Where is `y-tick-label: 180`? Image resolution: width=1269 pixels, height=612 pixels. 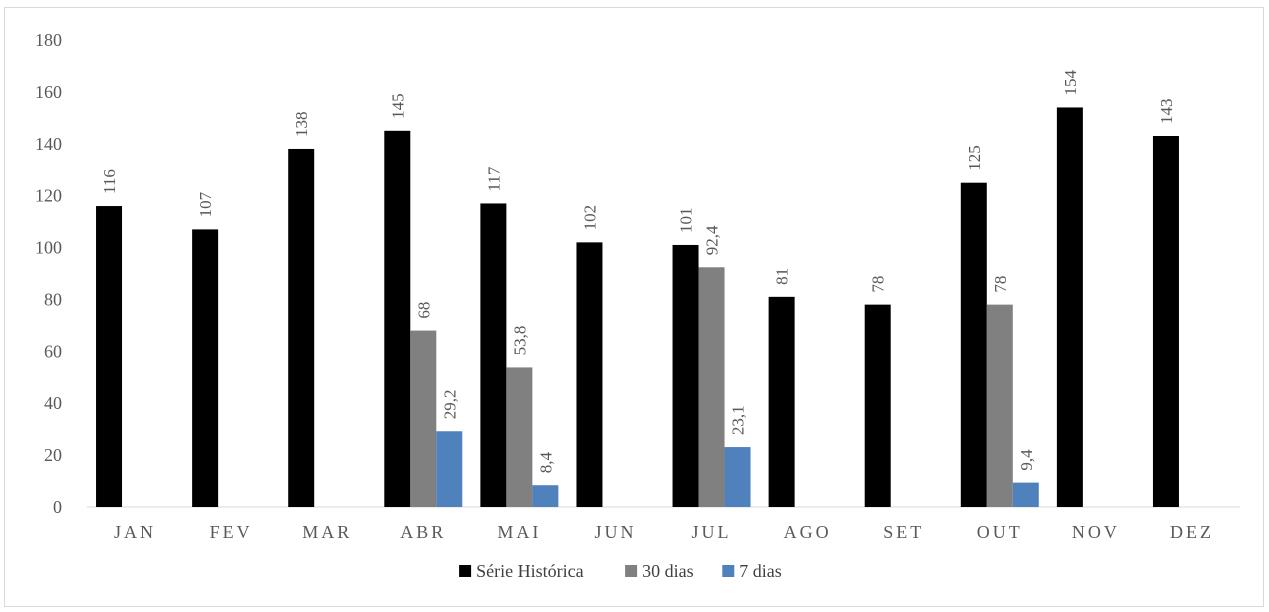 y-tick-label: 180 is located at coordinates (48, 40).